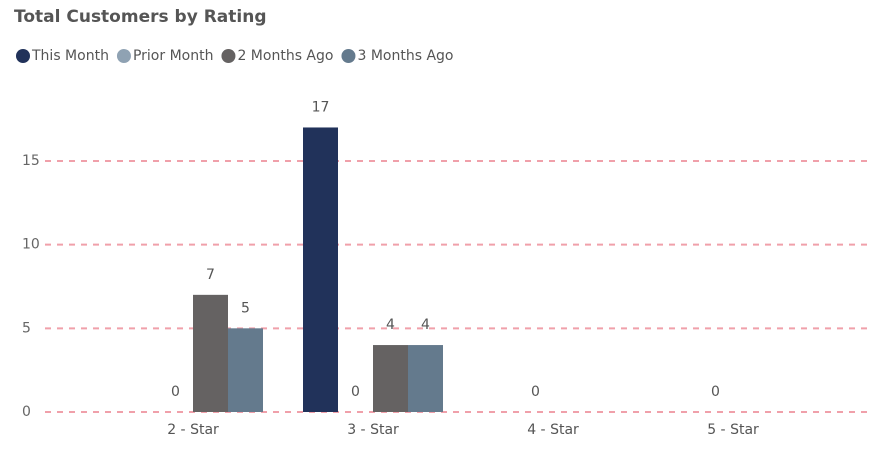 The image size is (872, 454). Describe the element at coordinates (26, 412) in the screenshot. I see `y-tick-label: 0` at that location.